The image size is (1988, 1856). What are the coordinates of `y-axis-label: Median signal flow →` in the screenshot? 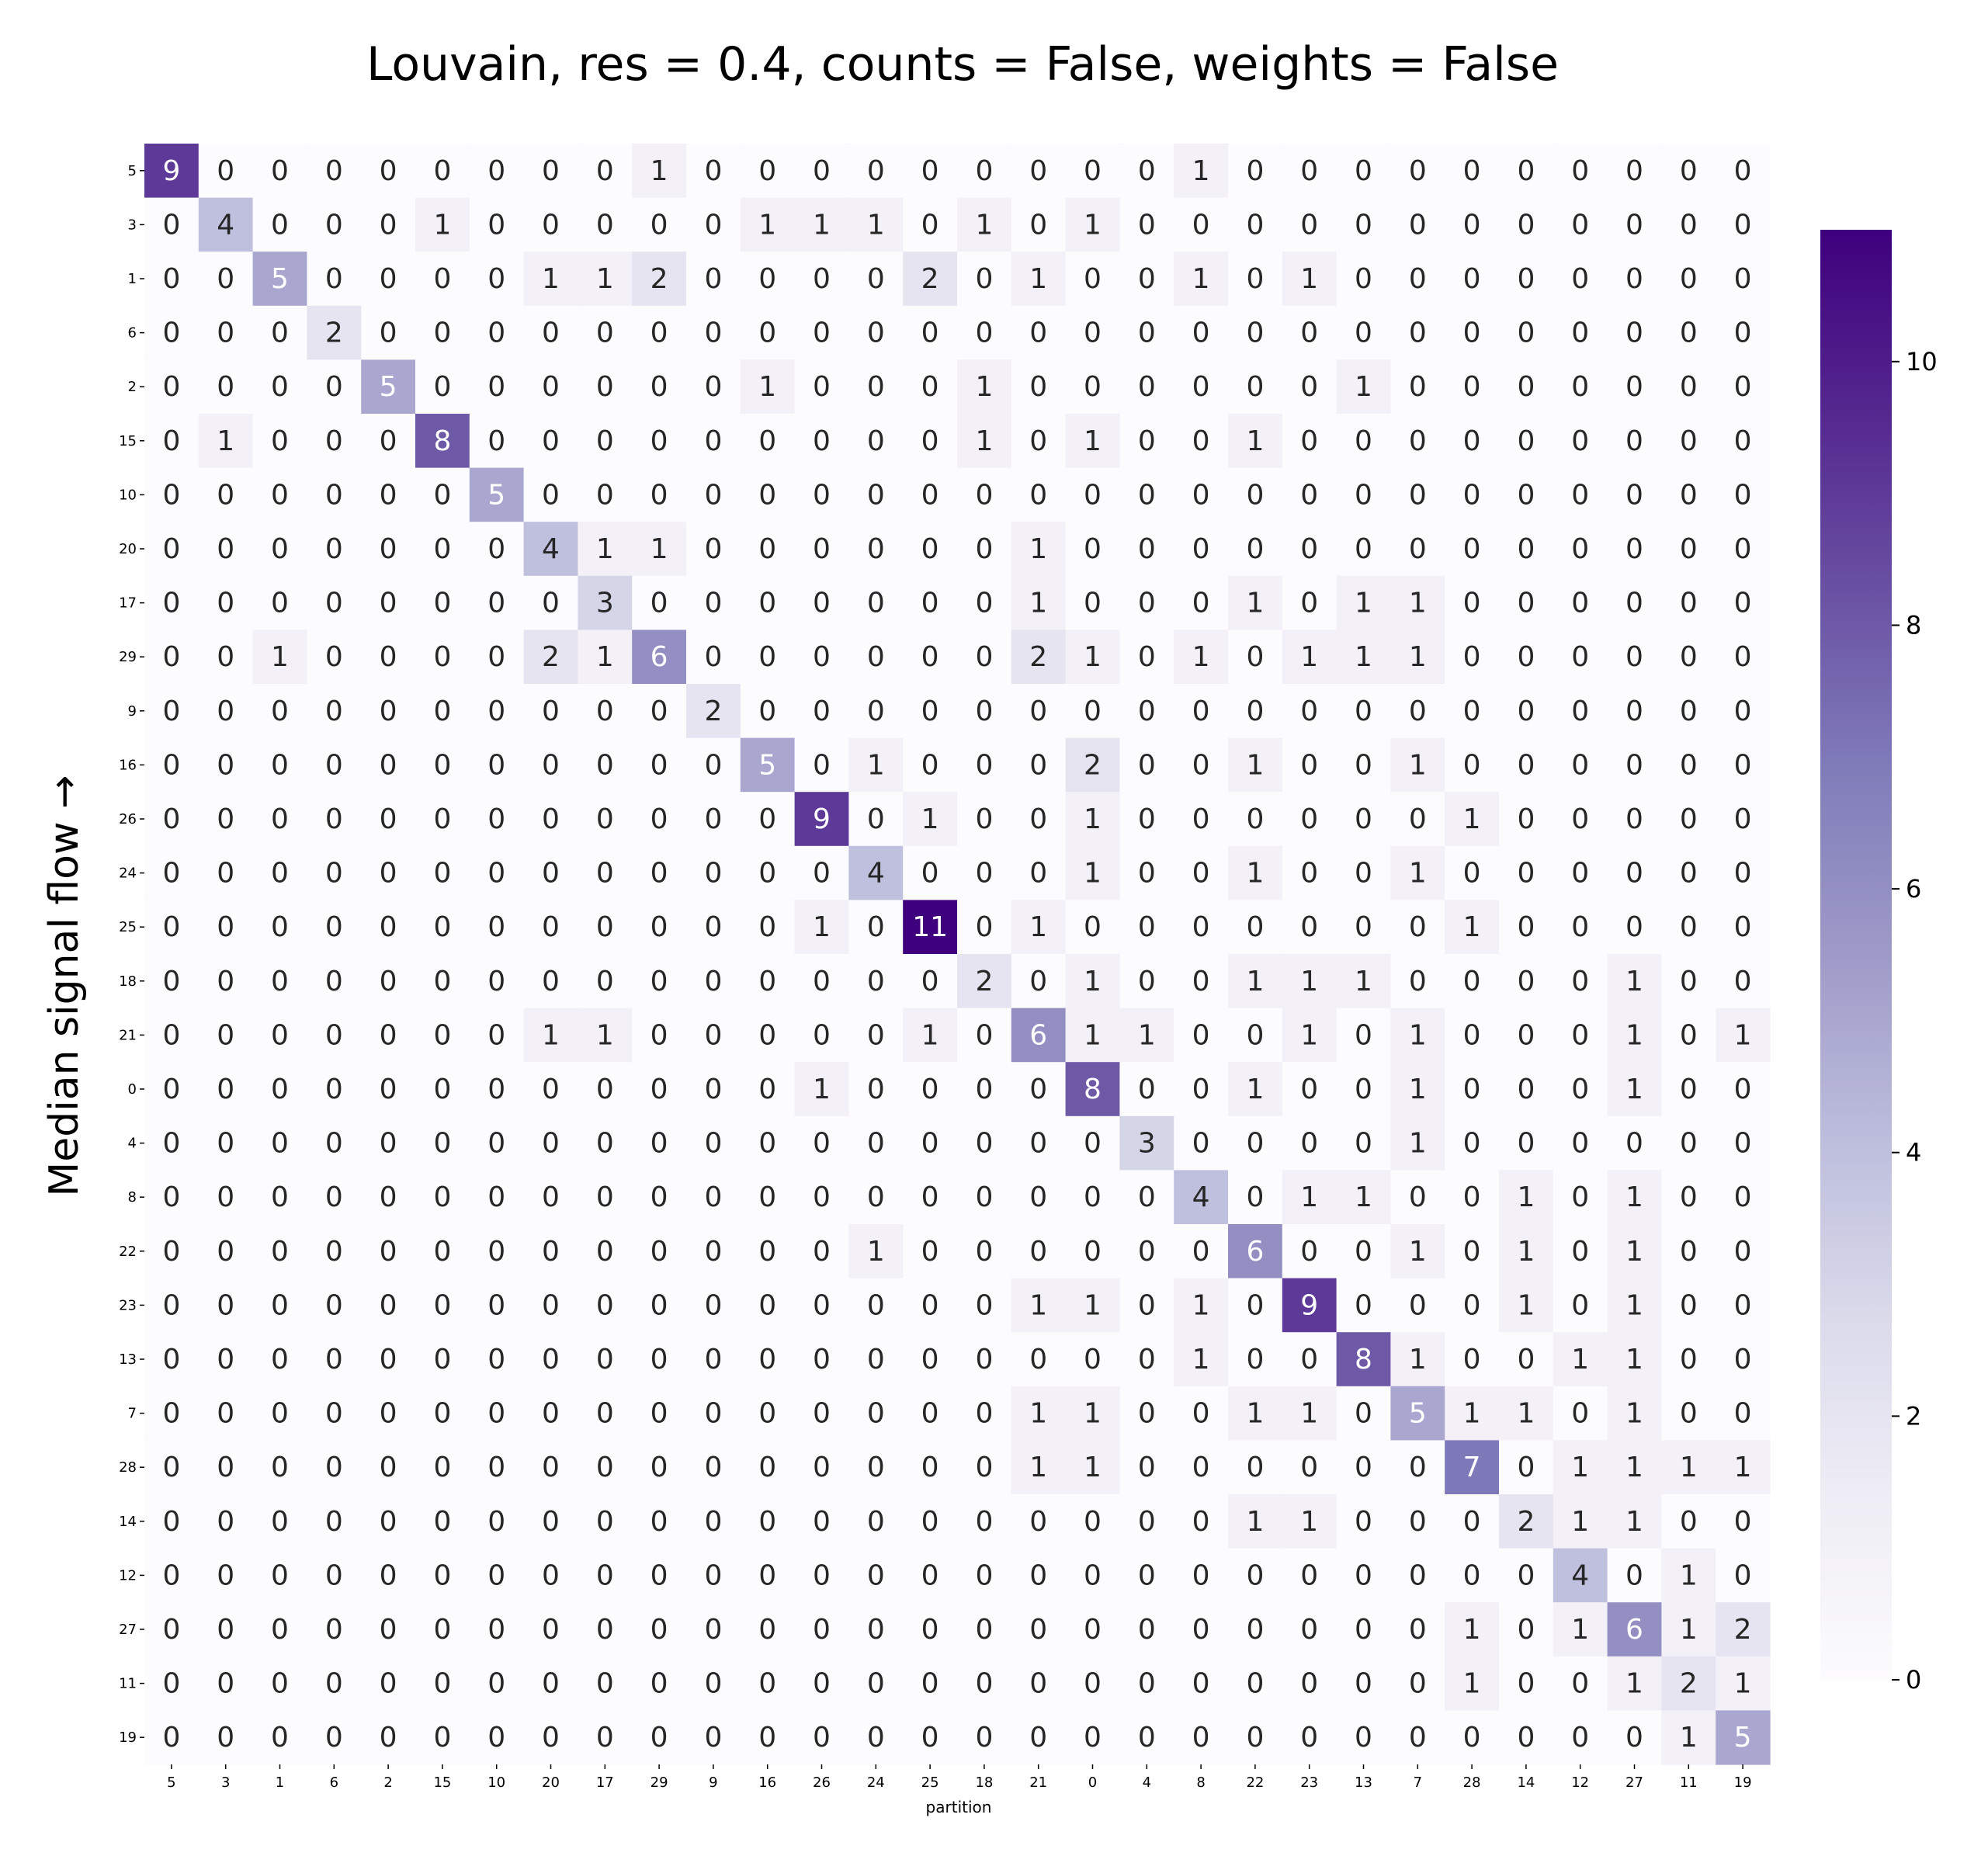 It's located at (64, 986).